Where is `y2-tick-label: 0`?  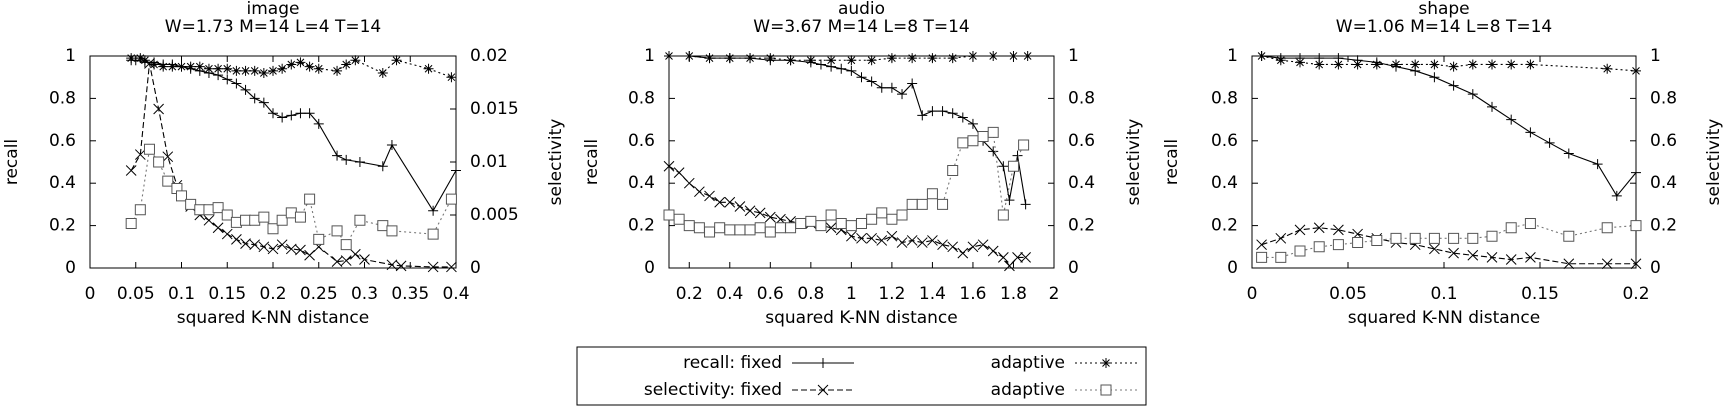 y2-tick-label: 0 is located at coordinates (475, 268).